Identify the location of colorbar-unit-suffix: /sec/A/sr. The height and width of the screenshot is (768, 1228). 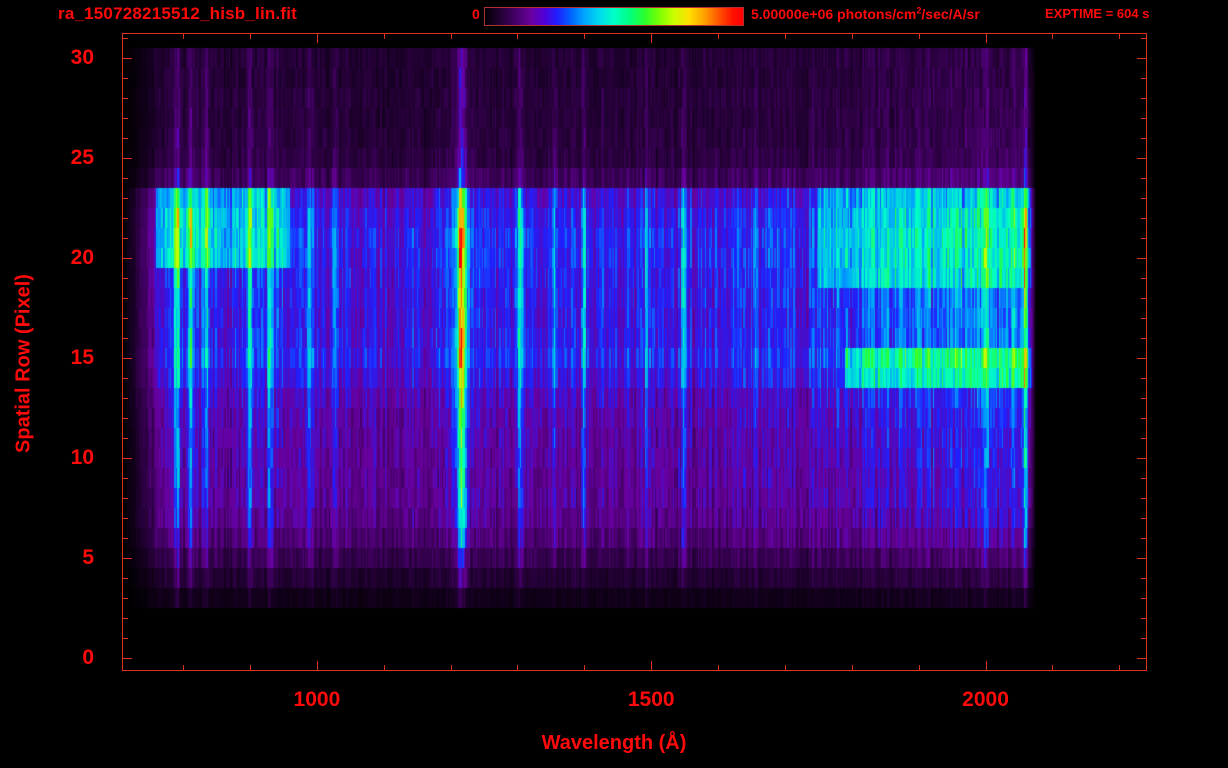
(950, 14).